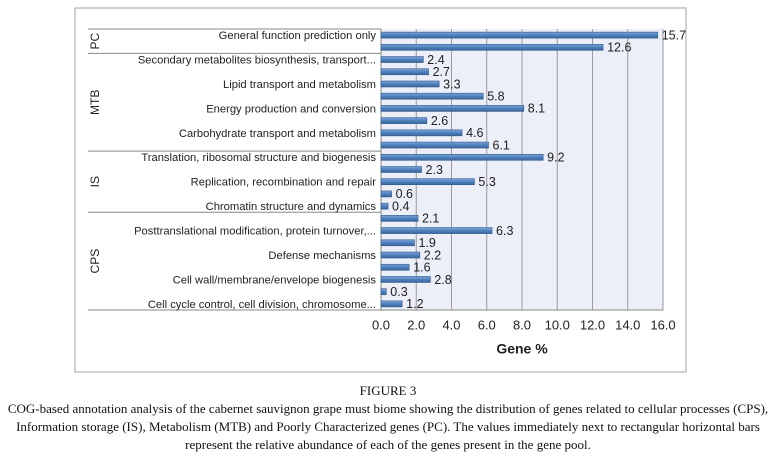  I want to click on x-axis-title: Gene %, so click(522, 349).